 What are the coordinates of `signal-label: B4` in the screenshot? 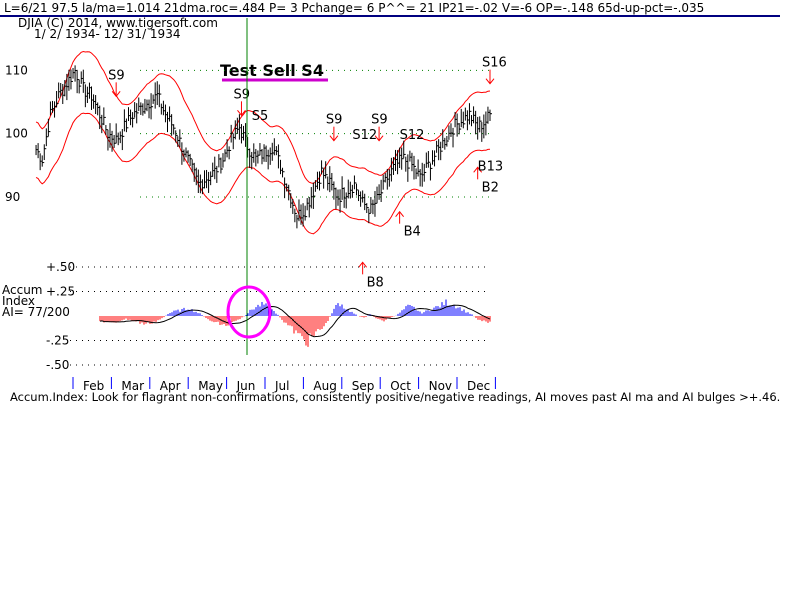 It's located at (412, 232).